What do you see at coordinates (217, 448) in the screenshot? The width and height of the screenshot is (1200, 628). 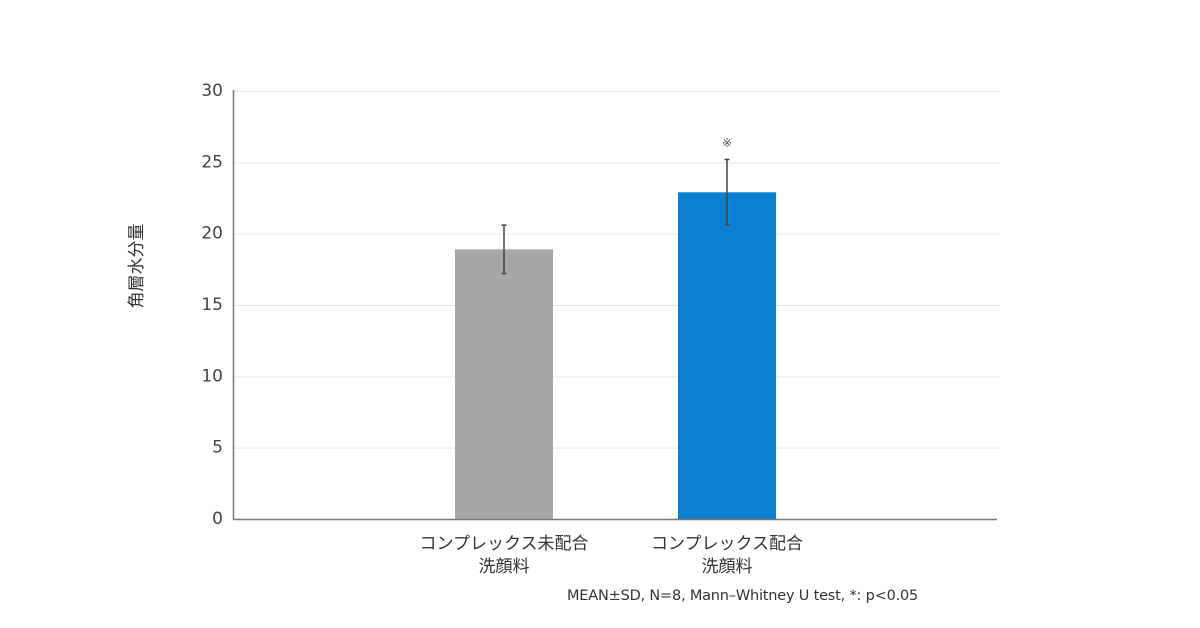 I see `y-tick-label: 5` at bounding box center [217, 448].